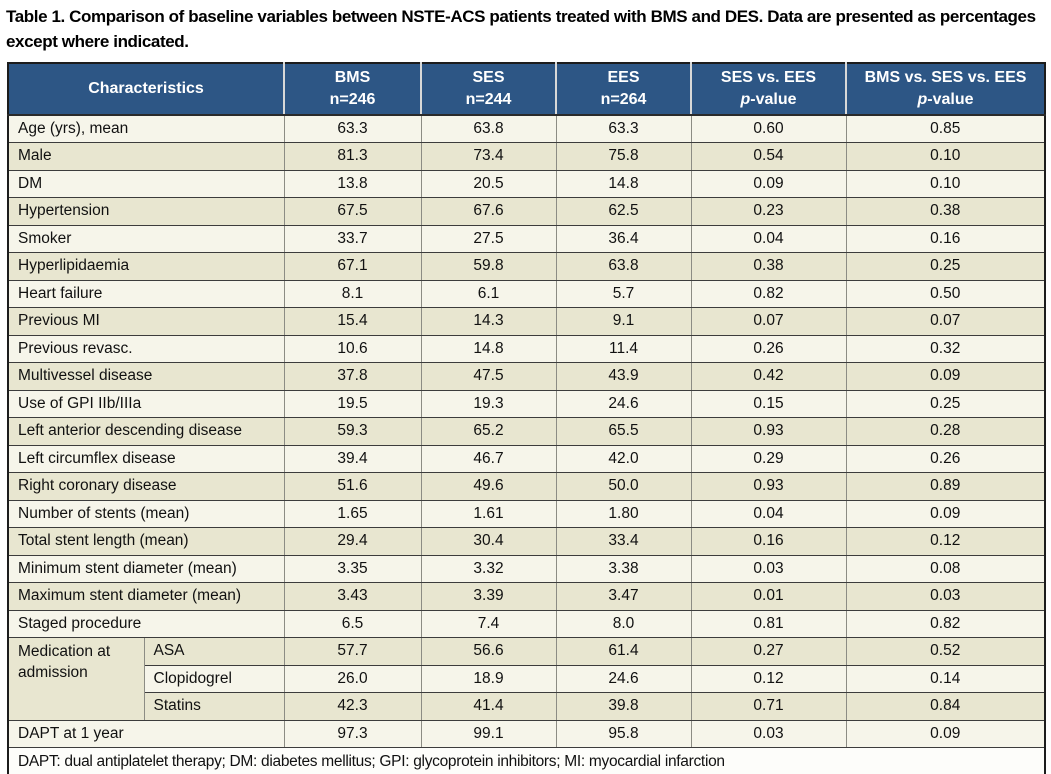  What do you see at coordinates (352, 293) in the screenshot?
I see `value-cell: 8.1` at bounding box center [352, 293].